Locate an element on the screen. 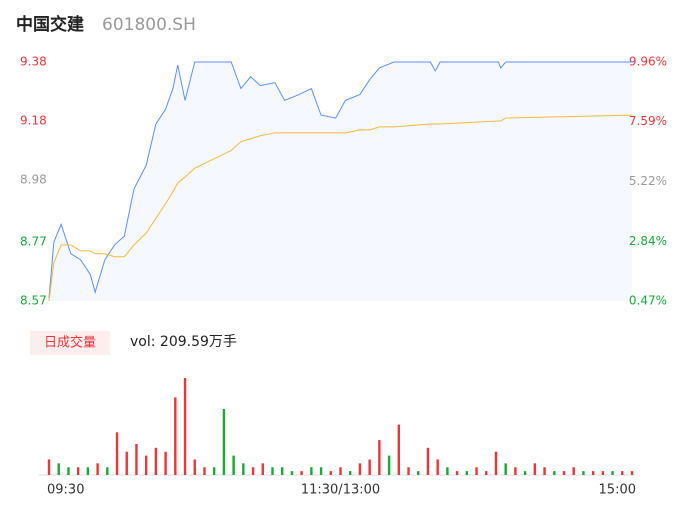 This screenshot has height=528, width=686. y2-tick-label: 2.84% is located at coordinates (648, 241).